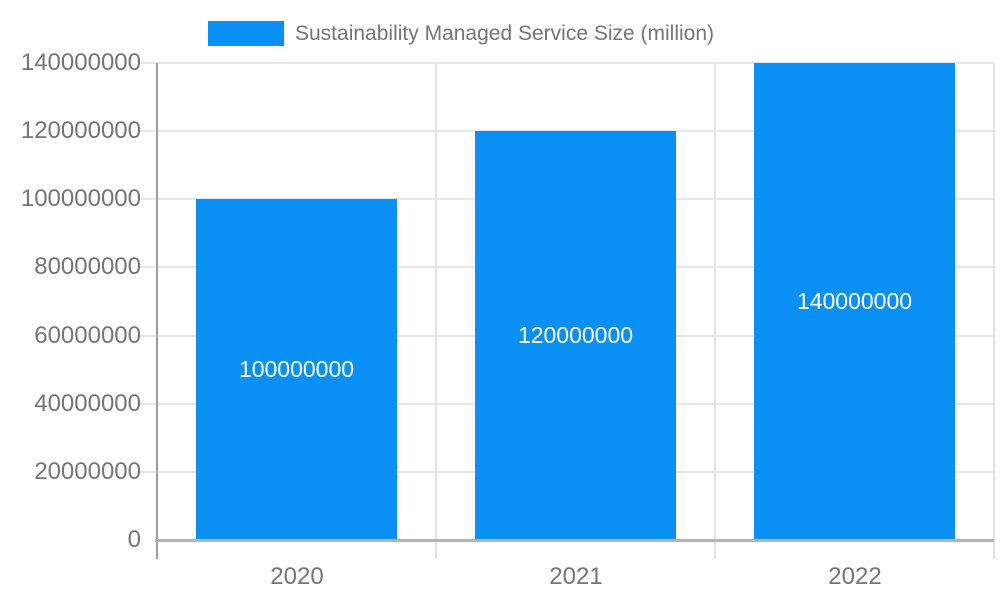  I want to click on y-gridline, so click(566, 63).